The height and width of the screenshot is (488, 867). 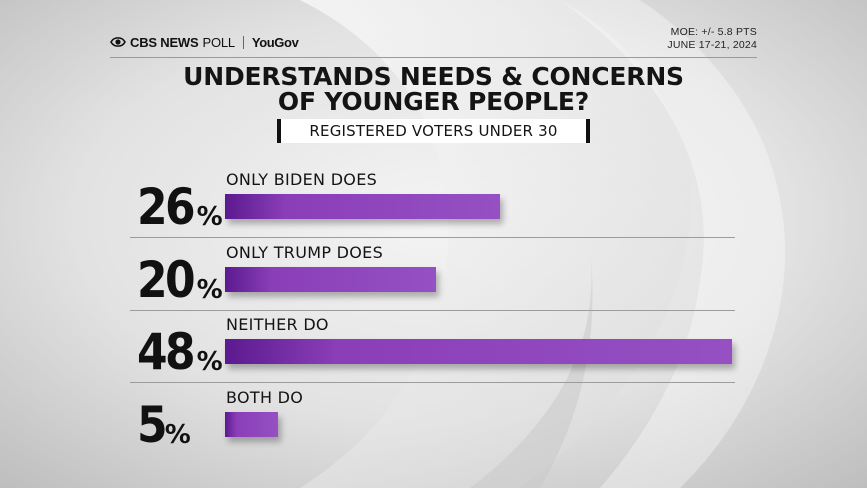 What do you see at coordinates (243, 42) in the screenshot?
I see `brand-separator` at bounding box center [243, 42].